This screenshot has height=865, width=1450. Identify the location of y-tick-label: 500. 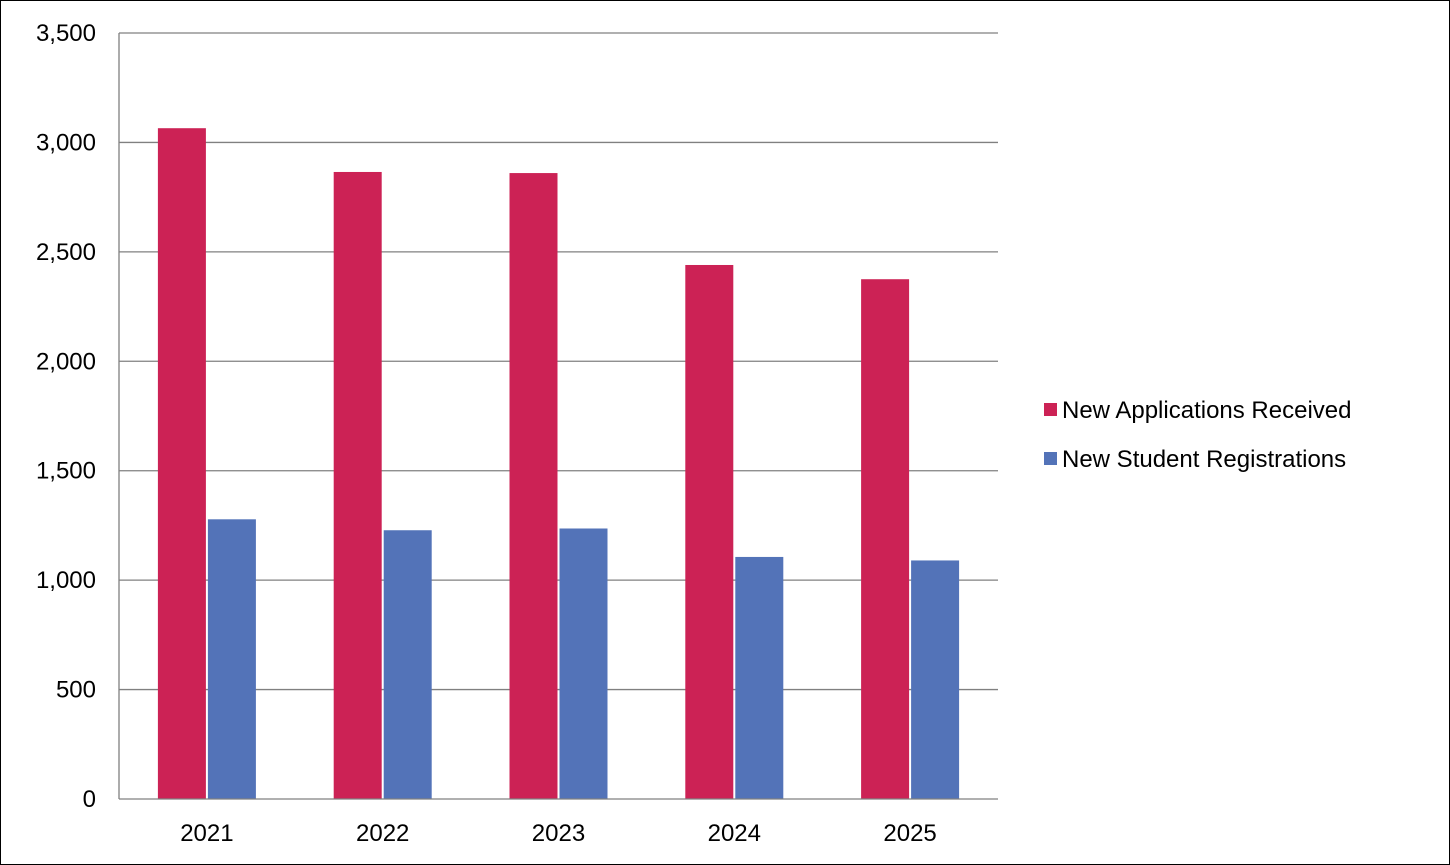
(76, 690).